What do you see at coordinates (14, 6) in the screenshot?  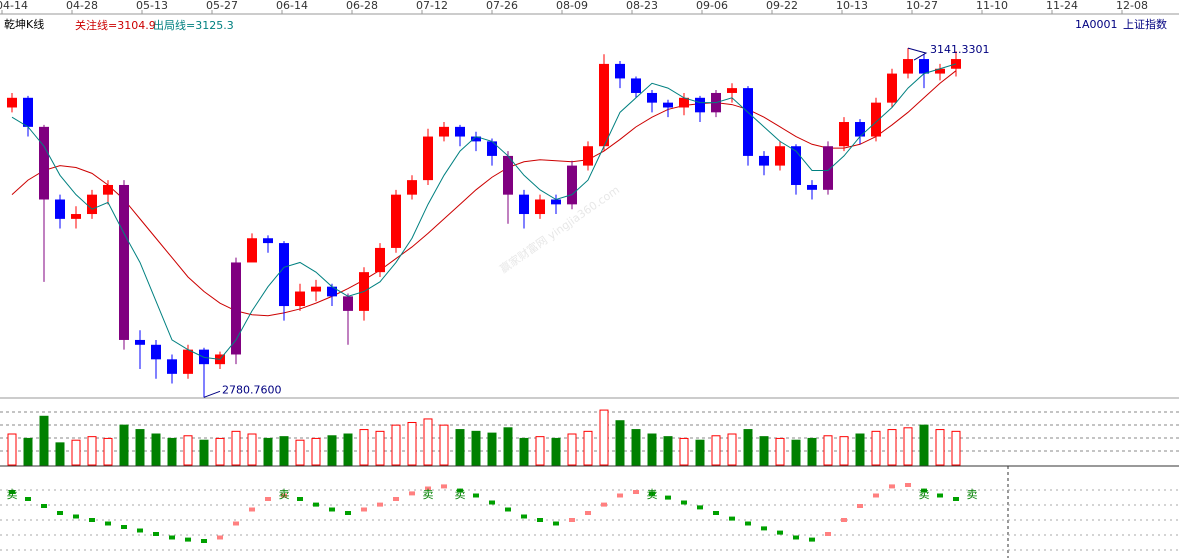 I see `date-label: 04-14` at bounding box center [14, 6].